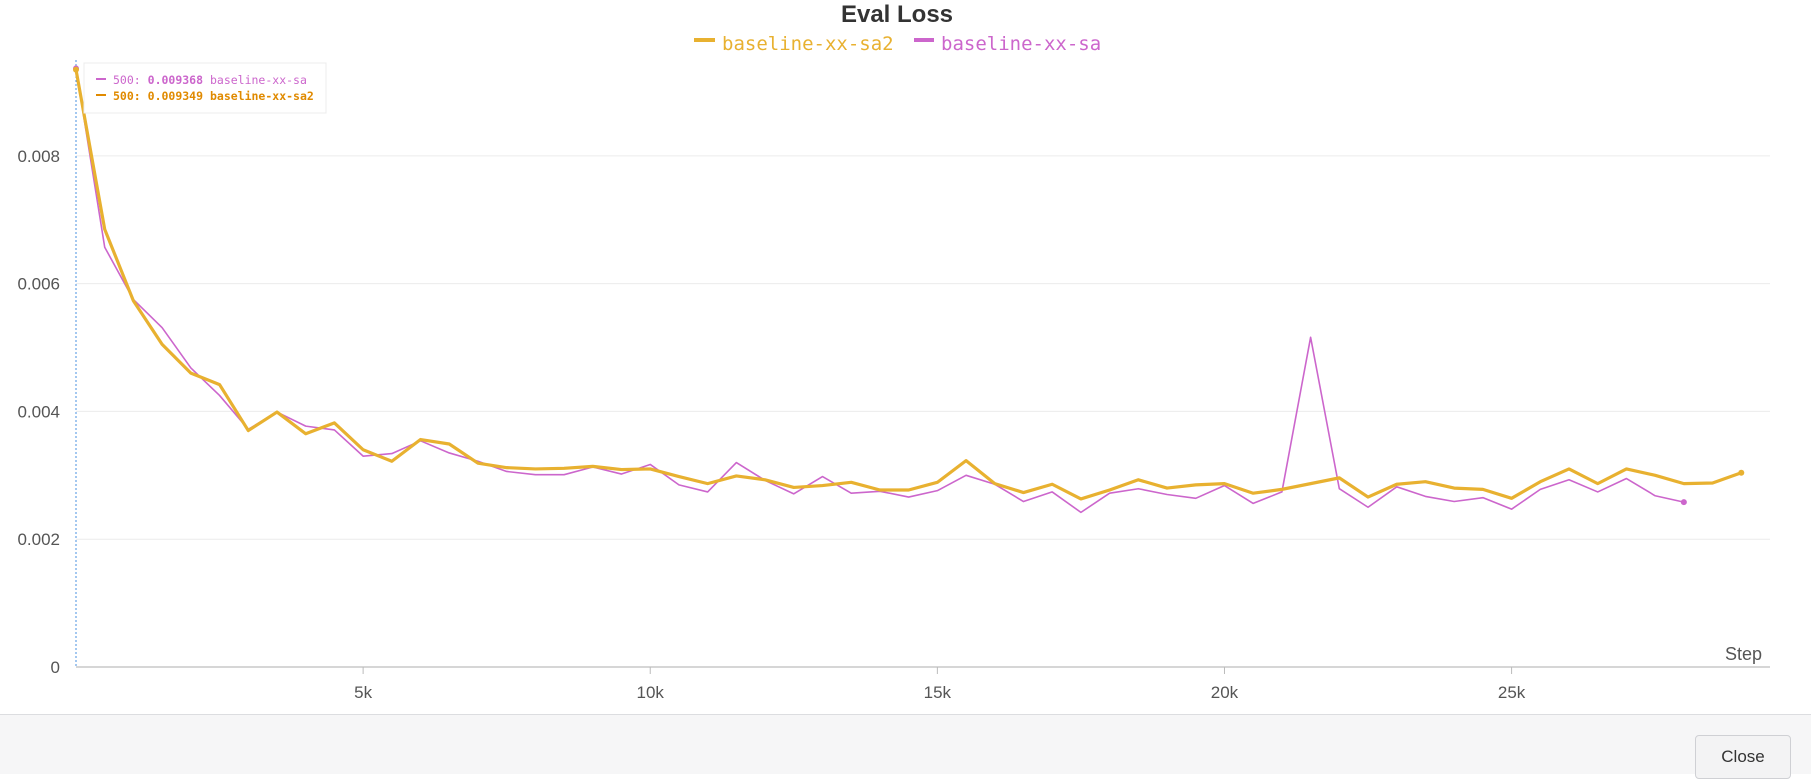  Describe the element at coordinates (258, 80) in the screenshot. I see `tooltip-series-name: baseline-xx-sa` at that location.